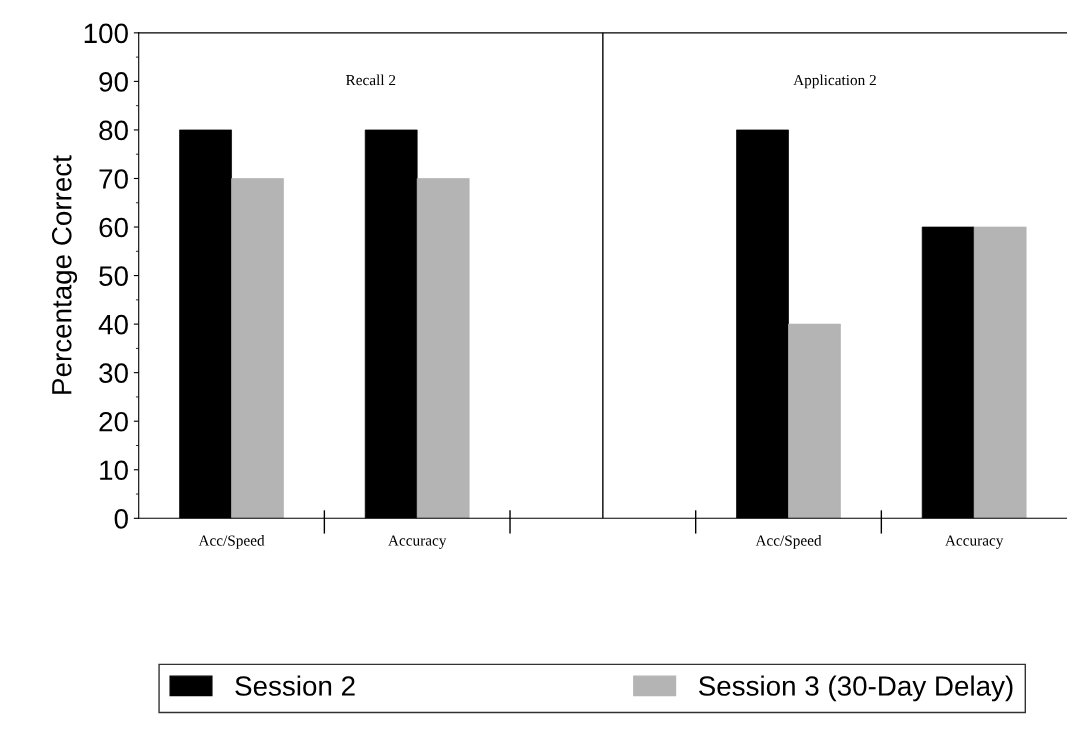 The image size is (1067, 730). What do you see at coordinates (113, 82) in the screenshot?
I see `y-tick-label: 90` at bounding box center [113, 82].